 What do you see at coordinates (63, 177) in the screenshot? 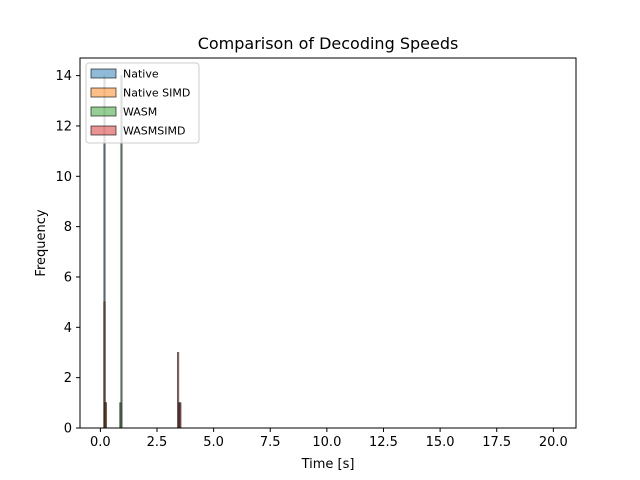
I see `y-tick-label: 10` at bounding box center [63, 177].